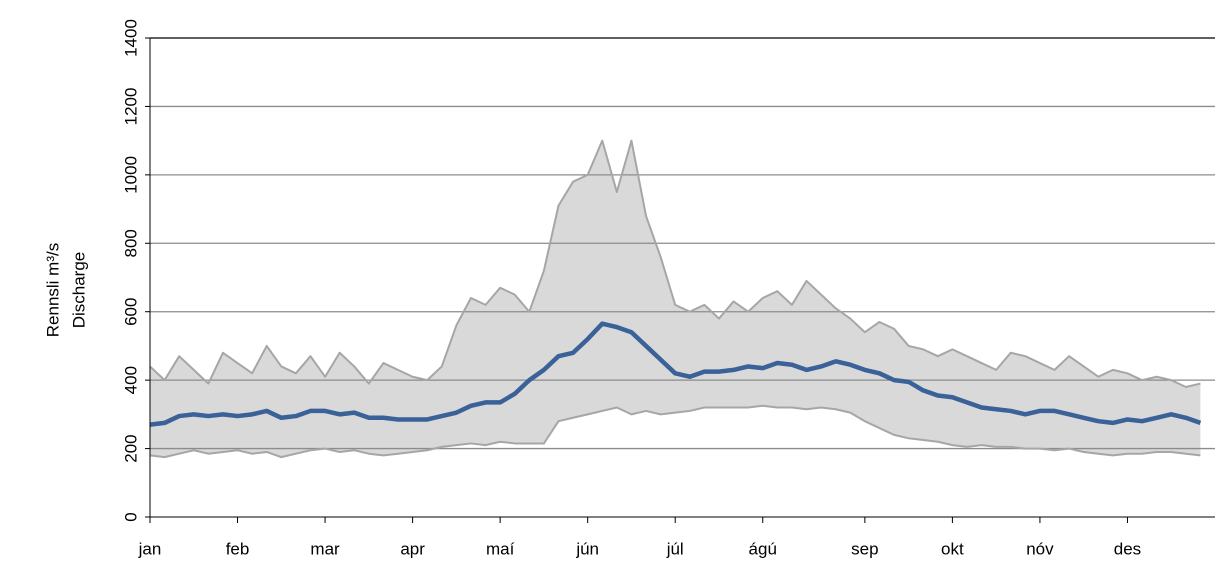 The height and width of the screenshot is (568, 1217). What do you see at coordinates (1040, 548) in the screenshot?
I see `x-tick-label: nóv` at bounding box center [1040, 548].